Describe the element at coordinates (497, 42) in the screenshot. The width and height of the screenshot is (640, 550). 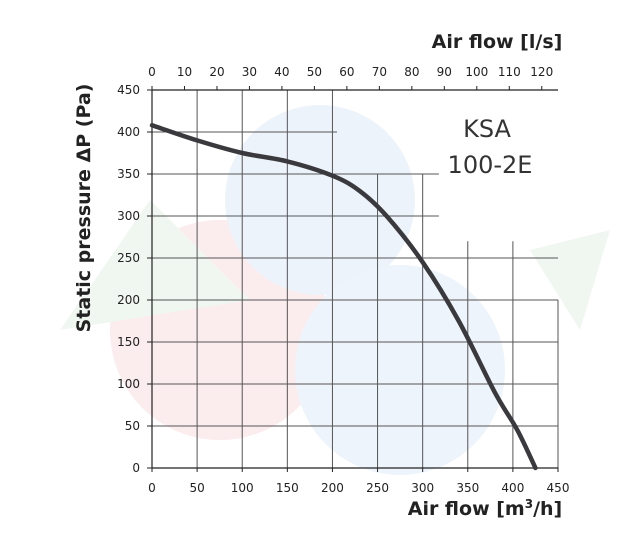
I see `x-axis-title-top: Air flow [l/s]` at that location.